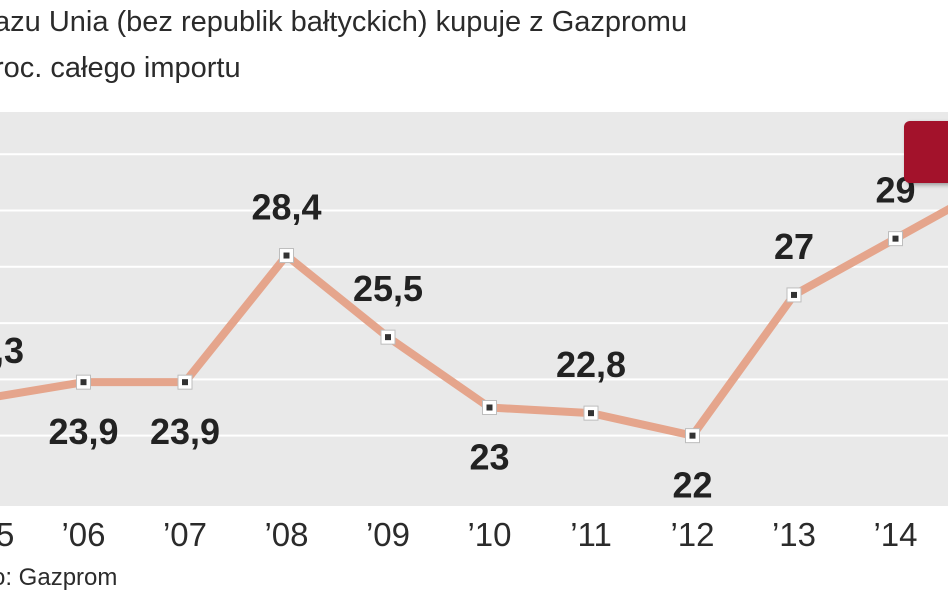  What do you see at coordinates (794, 246) in the screenshot?
I see `data-label-8: 27` at bounding box center [794, 246].